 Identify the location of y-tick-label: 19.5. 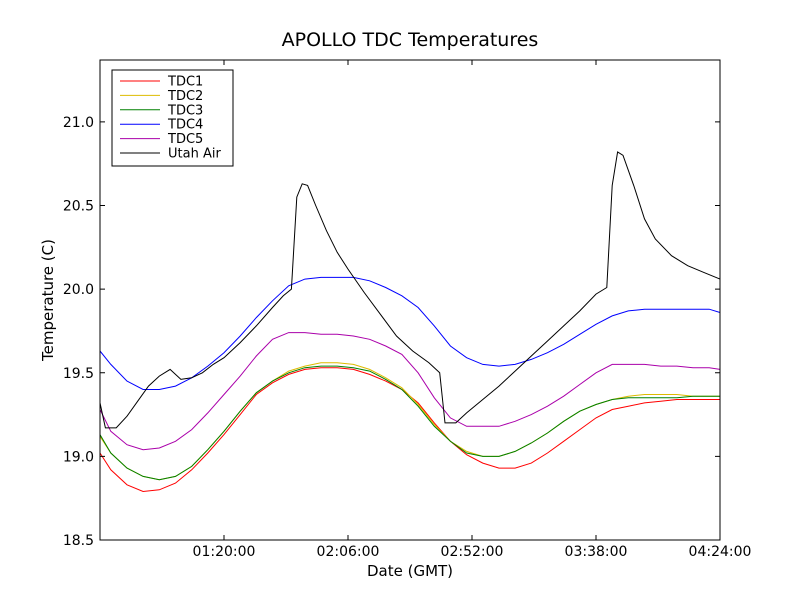
(78, 374).